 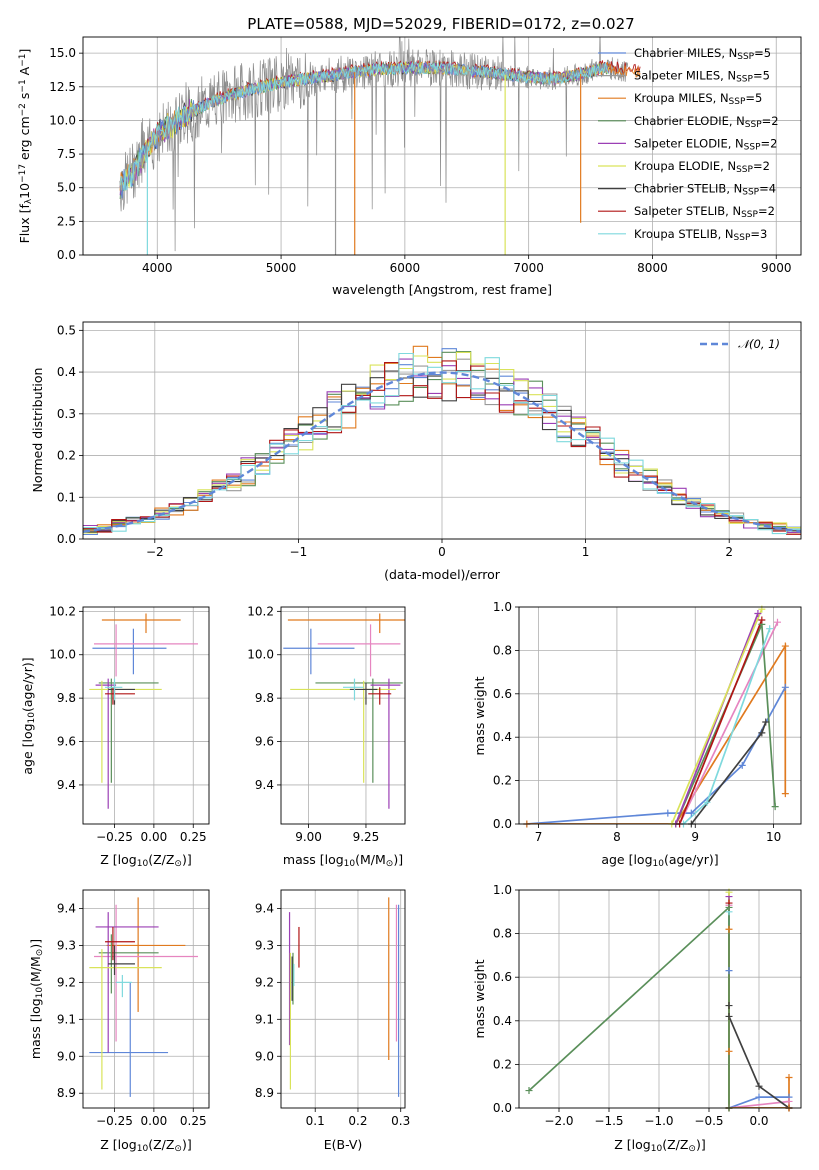 What do you see at coordinates (23, 109) in the screenshot?
I see `spectrum-ylabel-part: −2` at bounding box center [23, 109].